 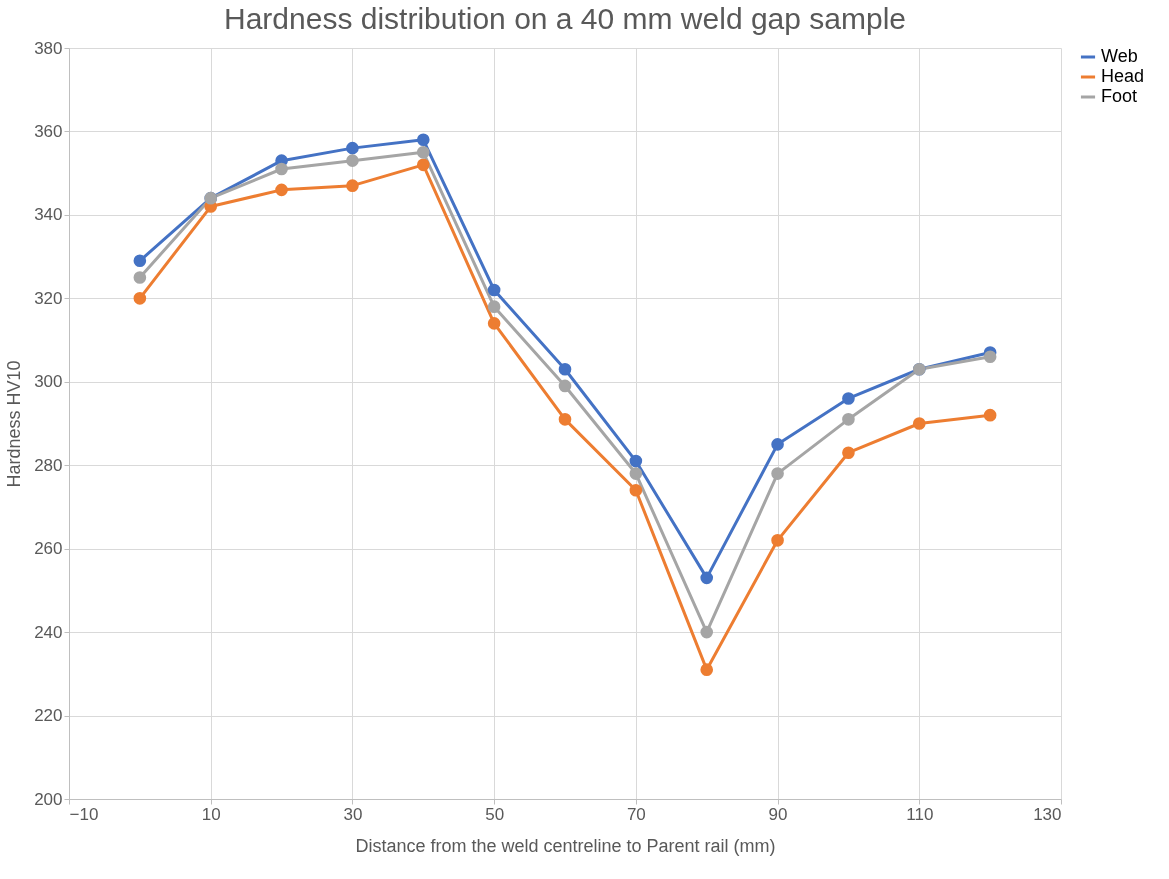 I want to click on x-tick-label: 130, so click(x=1047, y=814).